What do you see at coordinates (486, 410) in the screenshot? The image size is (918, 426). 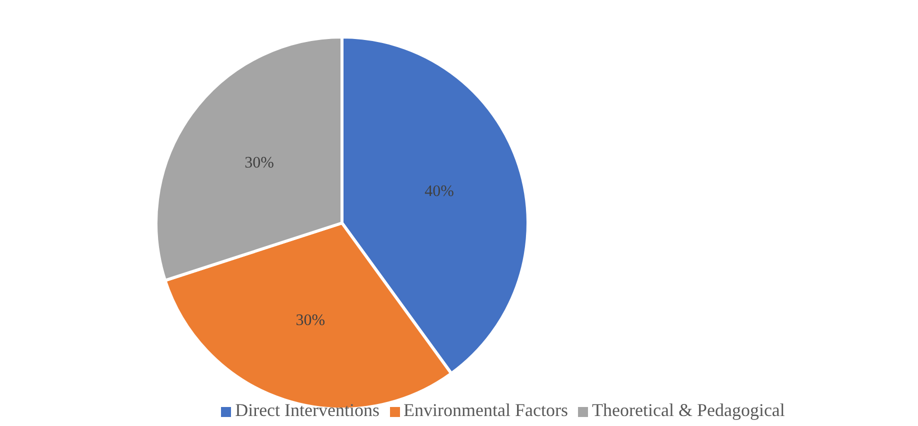 I see `legend-label: Environmental Factors` at bounding box center [486, 410].